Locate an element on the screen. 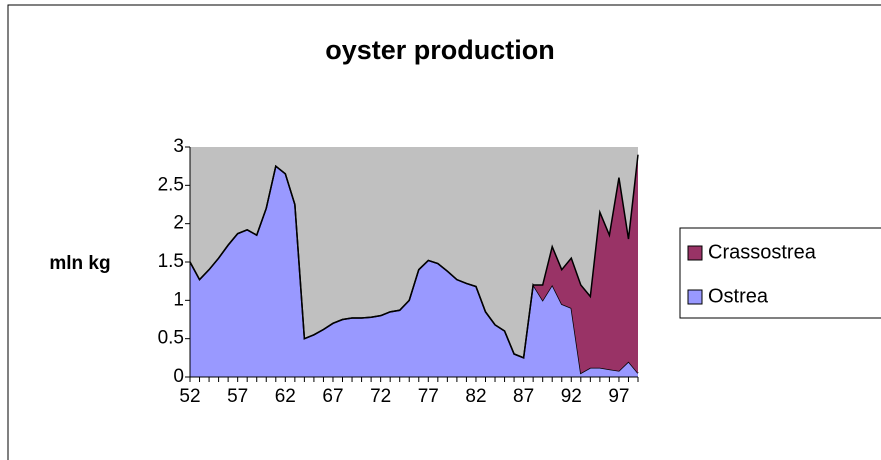 The height and width of the screenshot is (460, 881). y-tick-label: 1.5 is located at coordinates (171, 261).